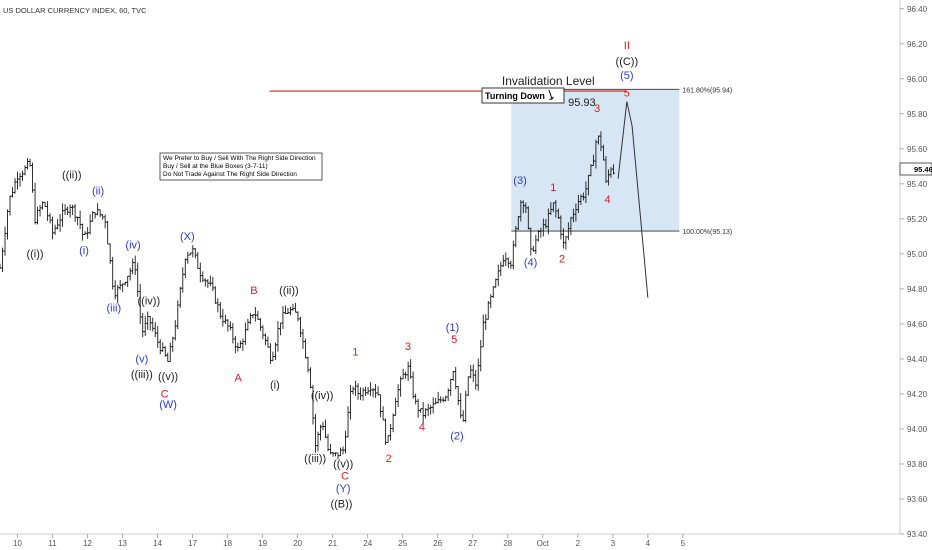 This screenshot has height=550, width=932. I want to click on time-tick-label: 2, so click(578, 543).